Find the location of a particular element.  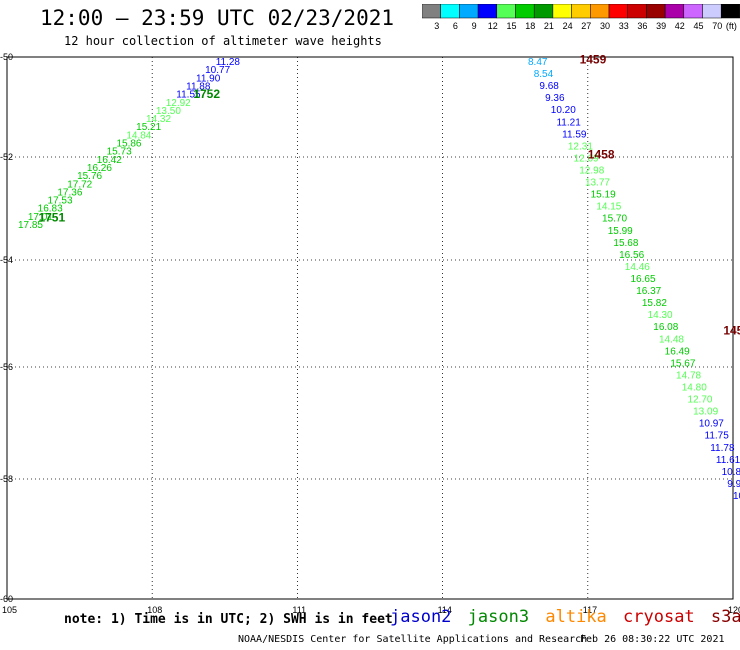

wave-height-point: 10.77 is located at coordinates (217, 70).